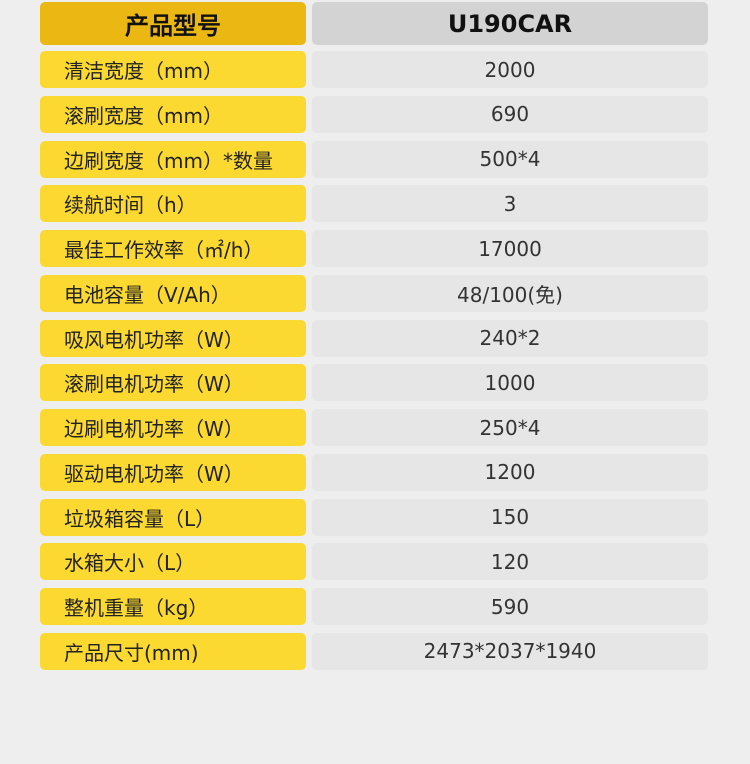  Describe the element at coordinates (510, 428) in the screenshot. I see `spec-value: 250*4` at that location.